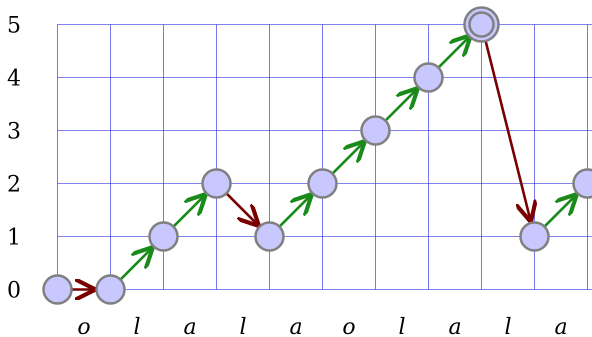 The width and height of the screenshot is (592, 337). What do you see at coordinates (14, 132) in the screenshot?
I see `y-tick-label: 3` at bounding box center [14, 132].